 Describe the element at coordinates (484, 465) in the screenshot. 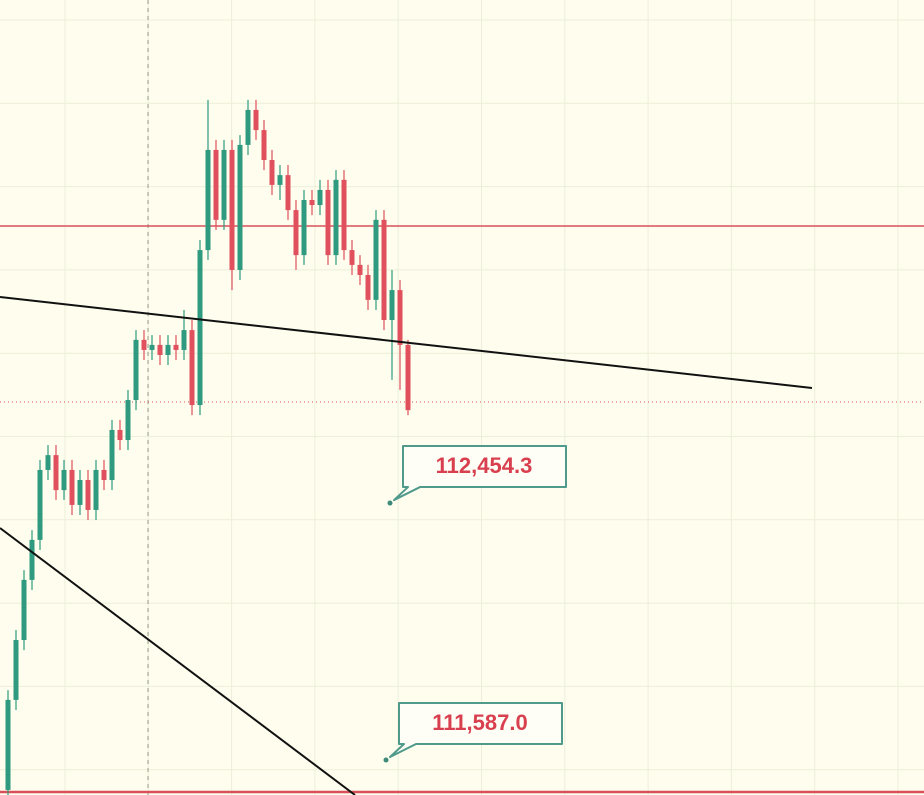

I see `callout-label: 112,454.3` at that location.